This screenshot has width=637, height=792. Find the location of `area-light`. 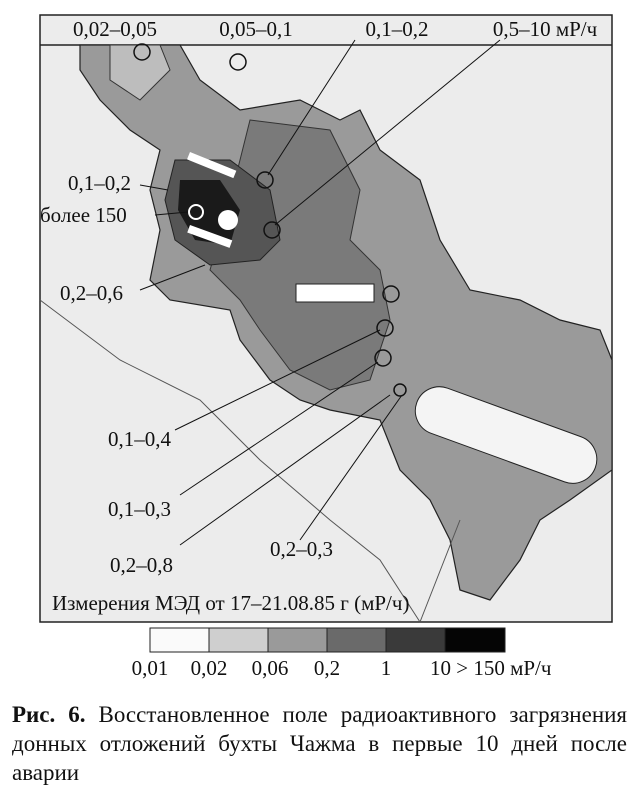

area-light is located at coordinates (140, 72).